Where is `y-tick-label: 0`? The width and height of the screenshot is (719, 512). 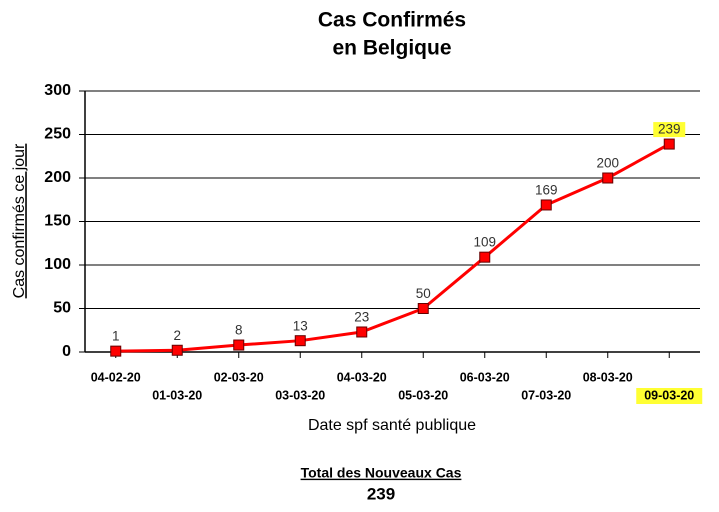 y-tick-label: 0 is located at coordinates (66, 351).